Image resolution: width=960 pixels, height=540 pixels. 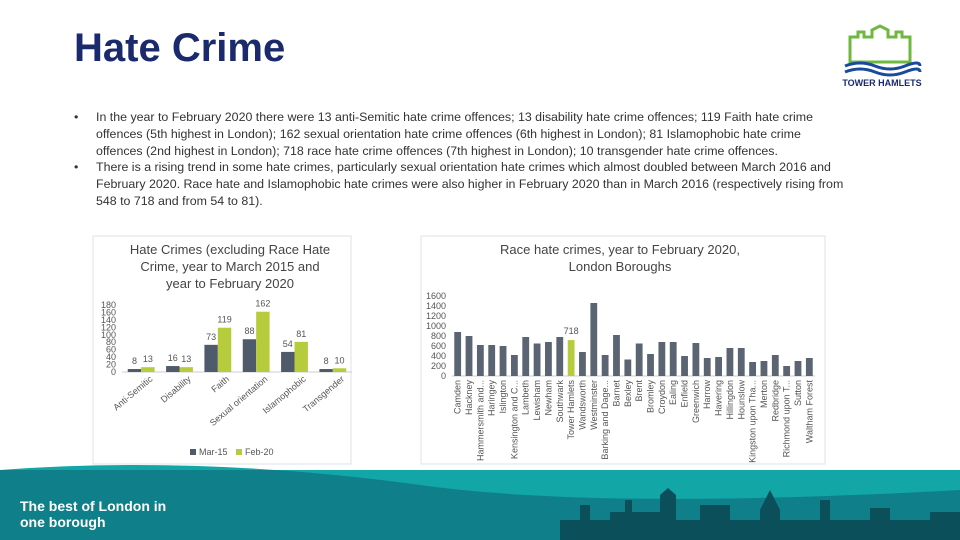 I want to click on y-tick-label: 1400, so click(x=436, y=306).